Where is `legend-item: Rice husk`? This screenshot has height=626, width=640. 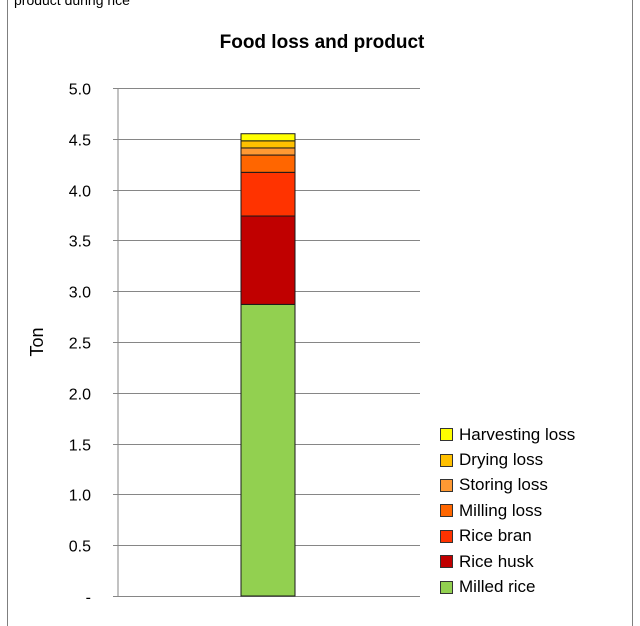
legend-item: Rice husk is located at coordinates (535, 561).